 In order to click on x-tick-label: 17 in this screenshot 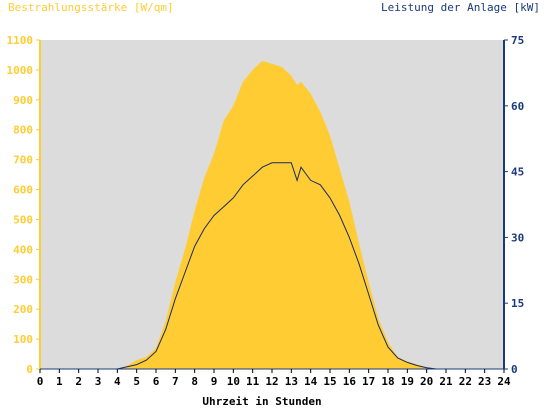, I will do `click(368, 381)`.